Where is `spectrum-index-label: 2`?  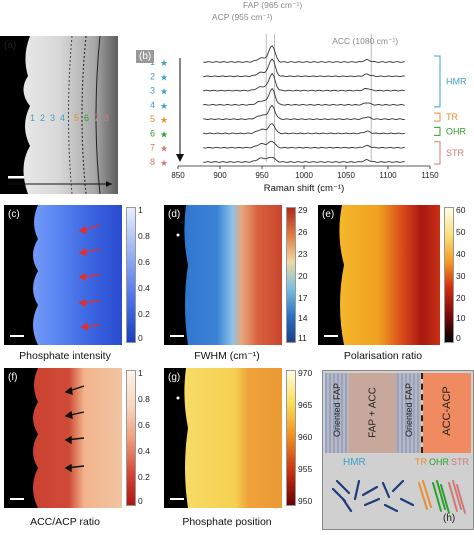
spectrum-index-label: 2 is located at coordinates (152, 76).